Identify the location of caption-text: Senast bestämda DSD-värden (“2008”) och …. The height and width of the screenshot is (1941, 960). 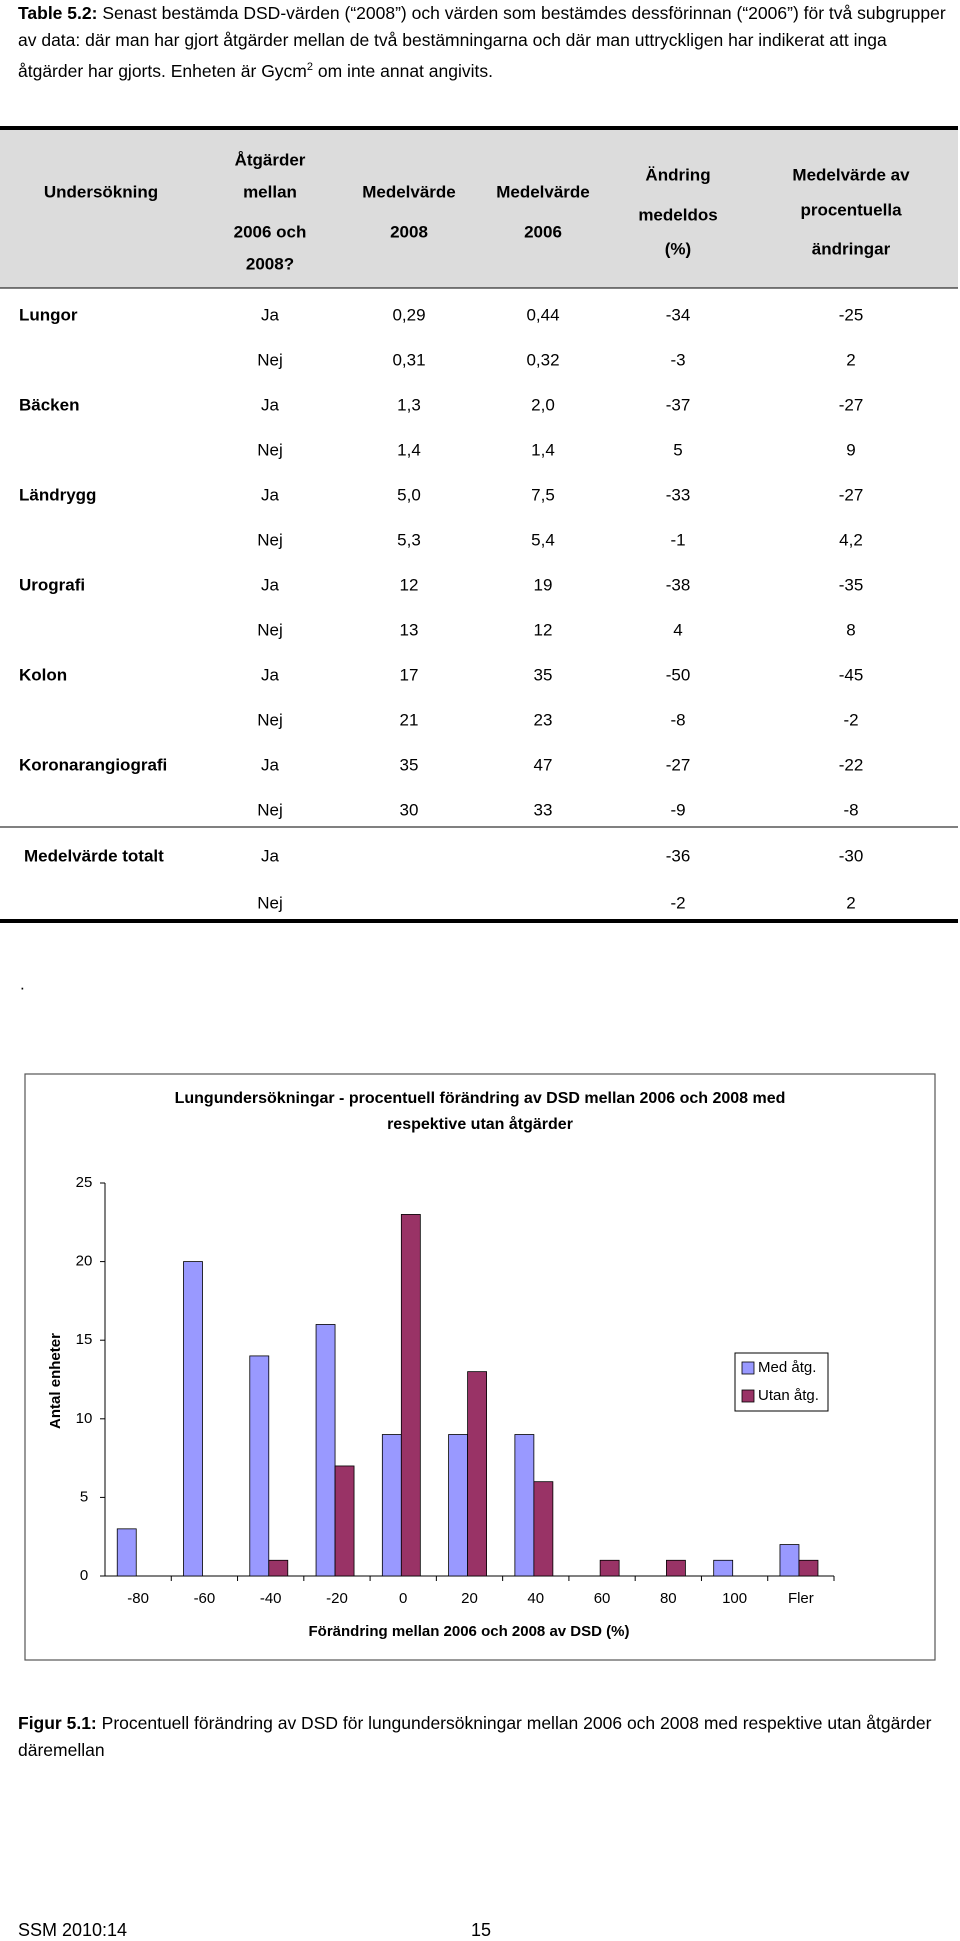
(482, 42).